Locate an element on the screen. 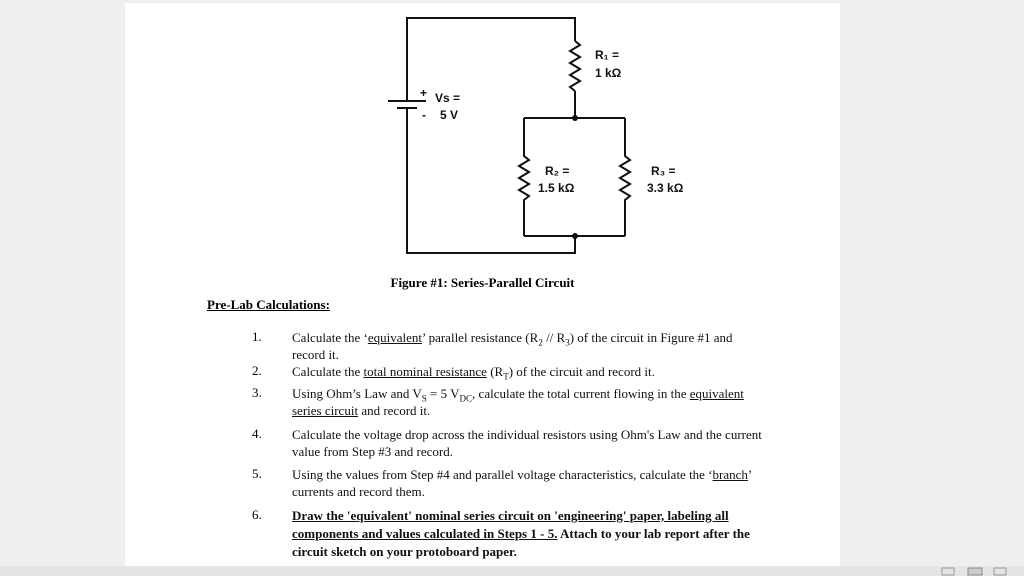  subscript: S is located at coordinates (424, 398).